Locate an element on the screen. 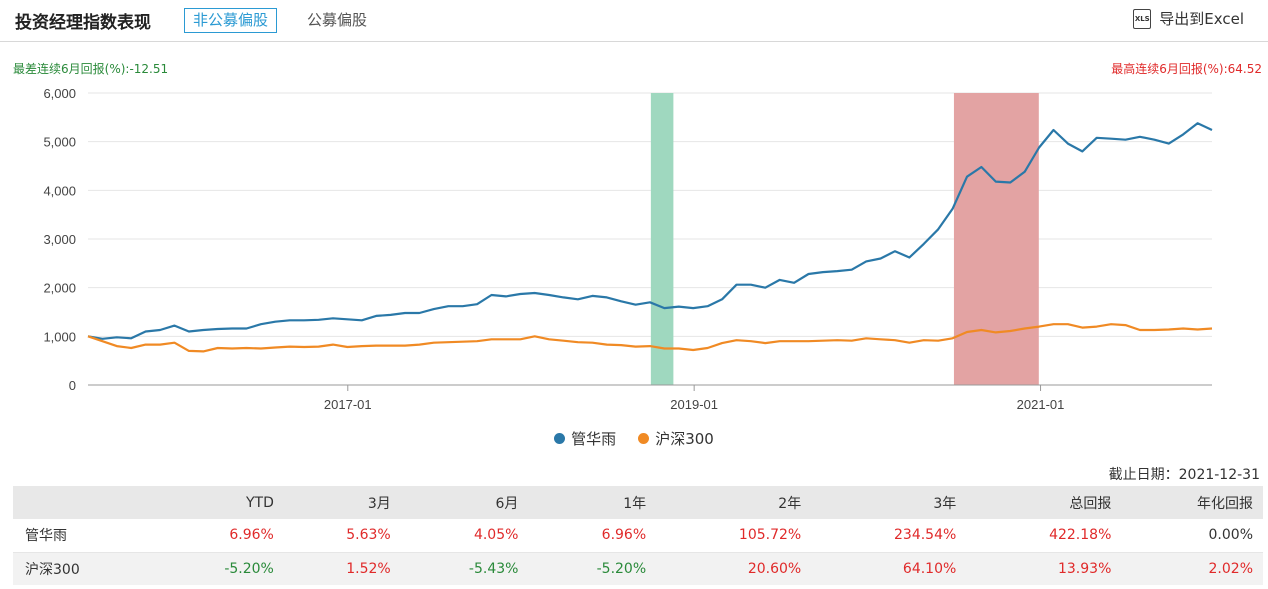 This screenshot has width=1268, height=589. table-header: 3月 is located at coordinates (342, 502).